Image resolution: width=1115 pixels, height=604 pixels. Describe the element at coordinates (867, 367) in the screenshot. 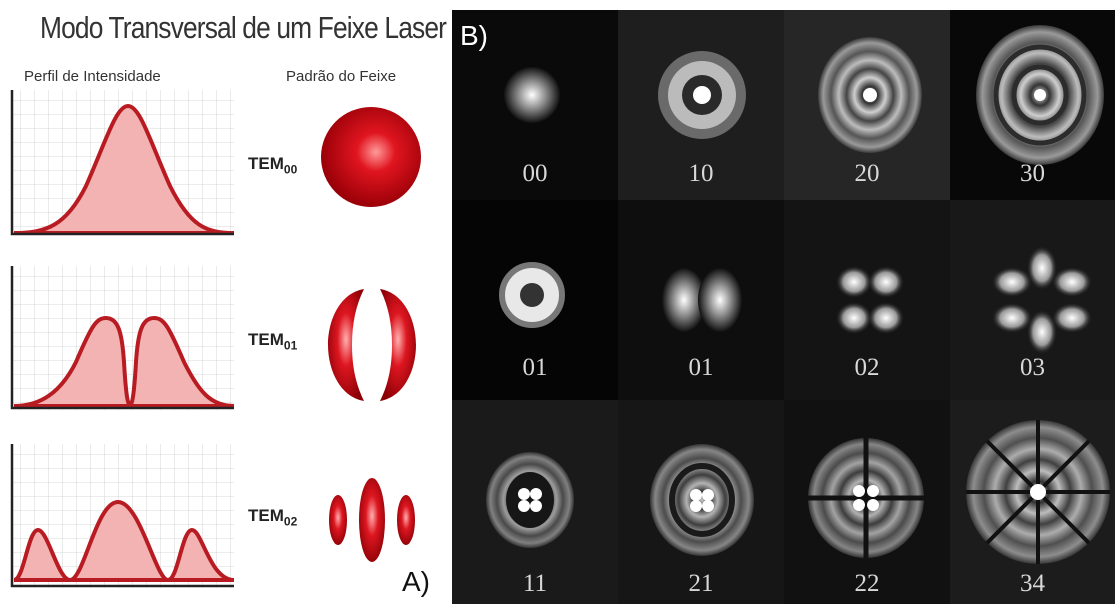

I see `mode-label: 02` at that location.